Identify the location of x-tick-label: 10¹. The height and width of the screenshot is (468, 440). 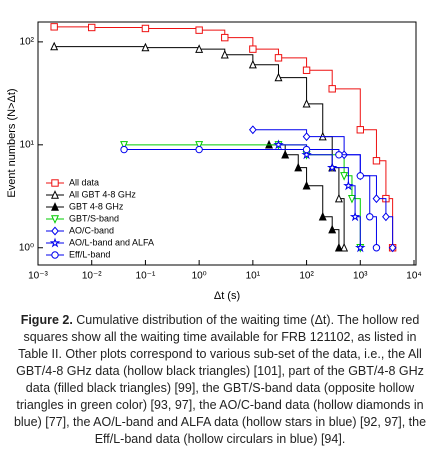
(253, 276).